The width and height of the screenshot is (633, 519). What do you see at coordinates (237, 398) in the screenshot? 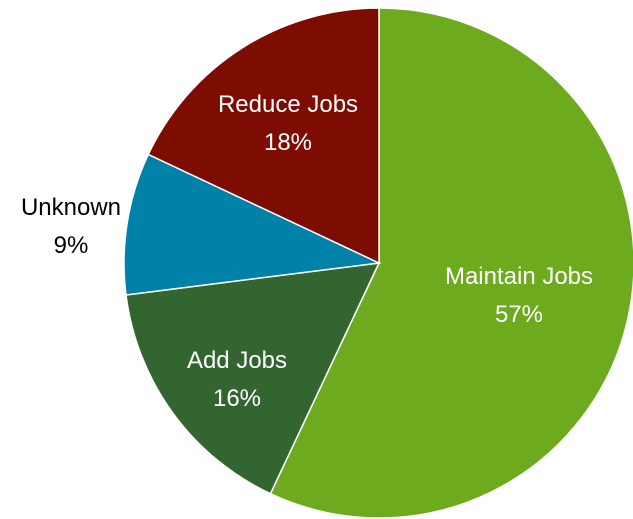
I see `slice-value-add-jobs: 16%` at bounding box center [237, 398].